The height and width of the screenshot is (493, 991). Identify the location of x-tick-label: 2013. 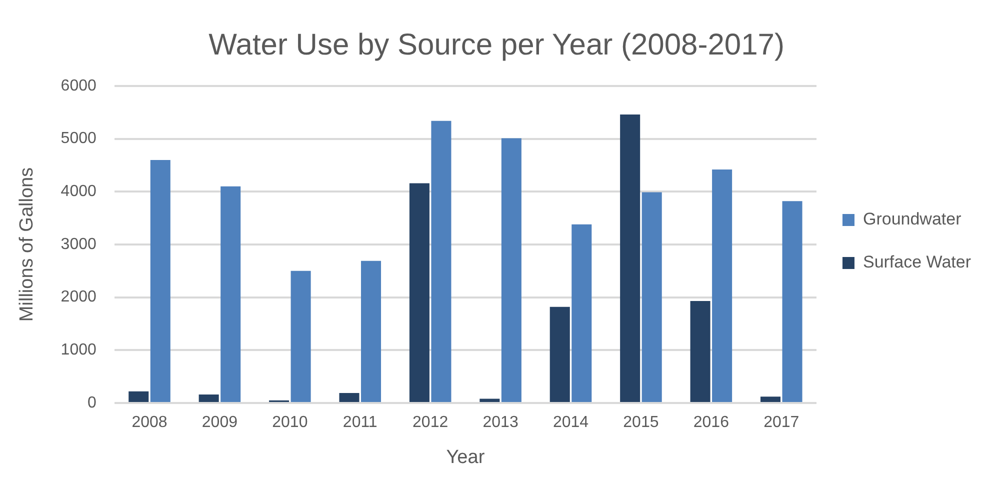
(500, 423).